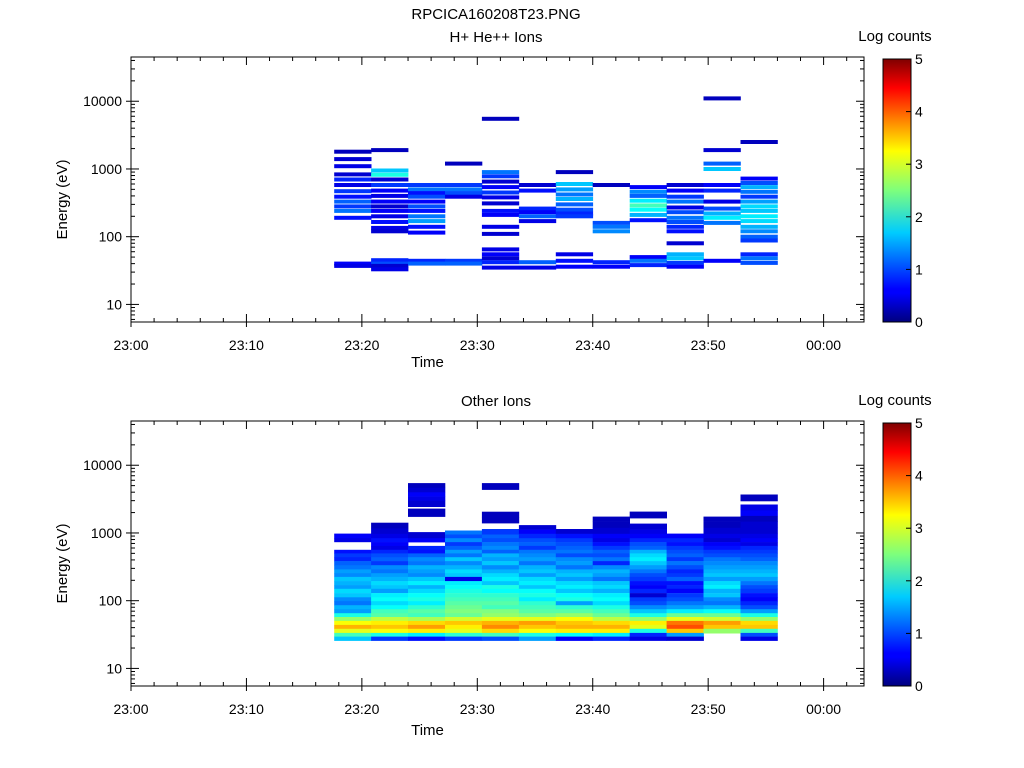 The image size is (1024, 768). What do you see at coordinates (114, 304) in the screenshot?
I see `y-tick-label: 10` at bounding box center [114, 304].